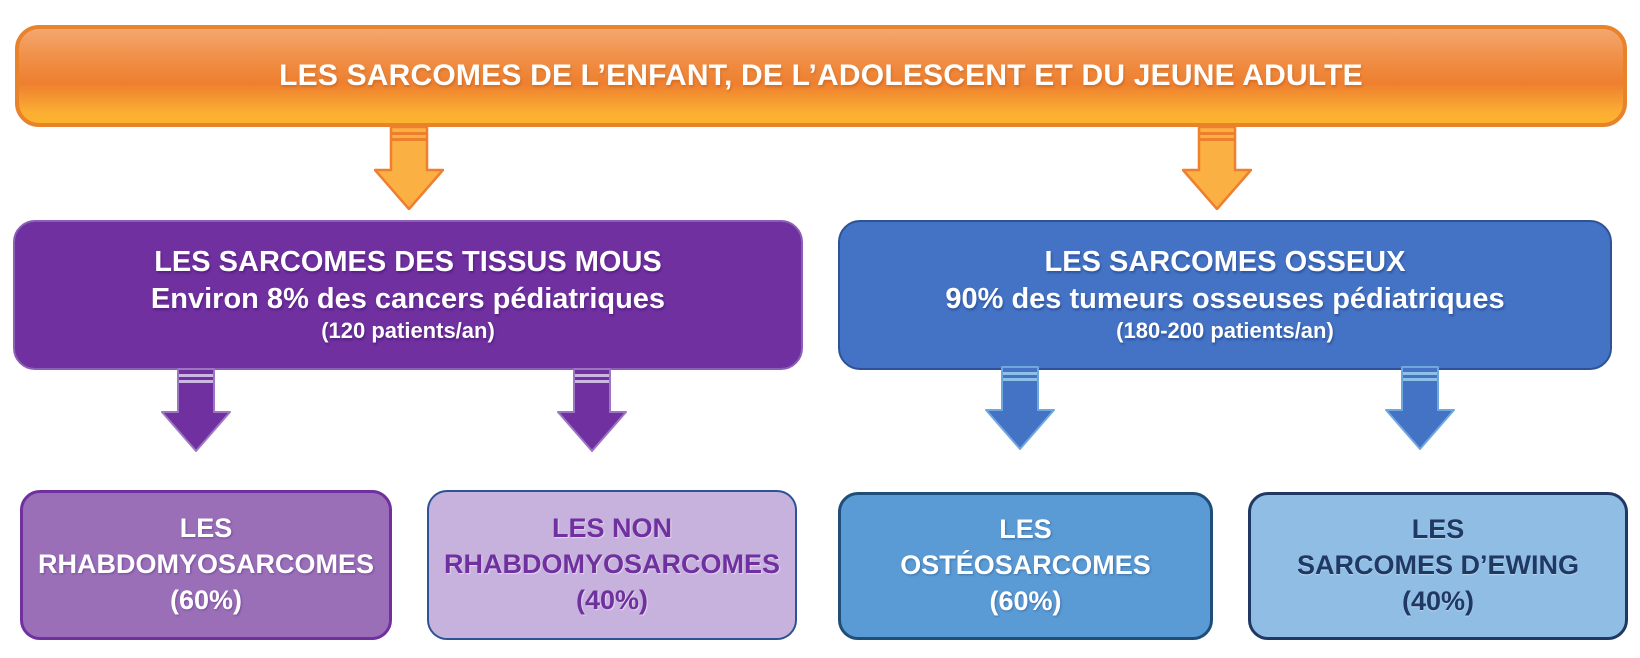 This screenshot has height=658, width=1640. What do you see at coordinates (1225, 298) in the screenshot?
I see `bone-subtitle: 90% des tumeurs osseuses pédiatriques` at bounding box center [1225, 298].